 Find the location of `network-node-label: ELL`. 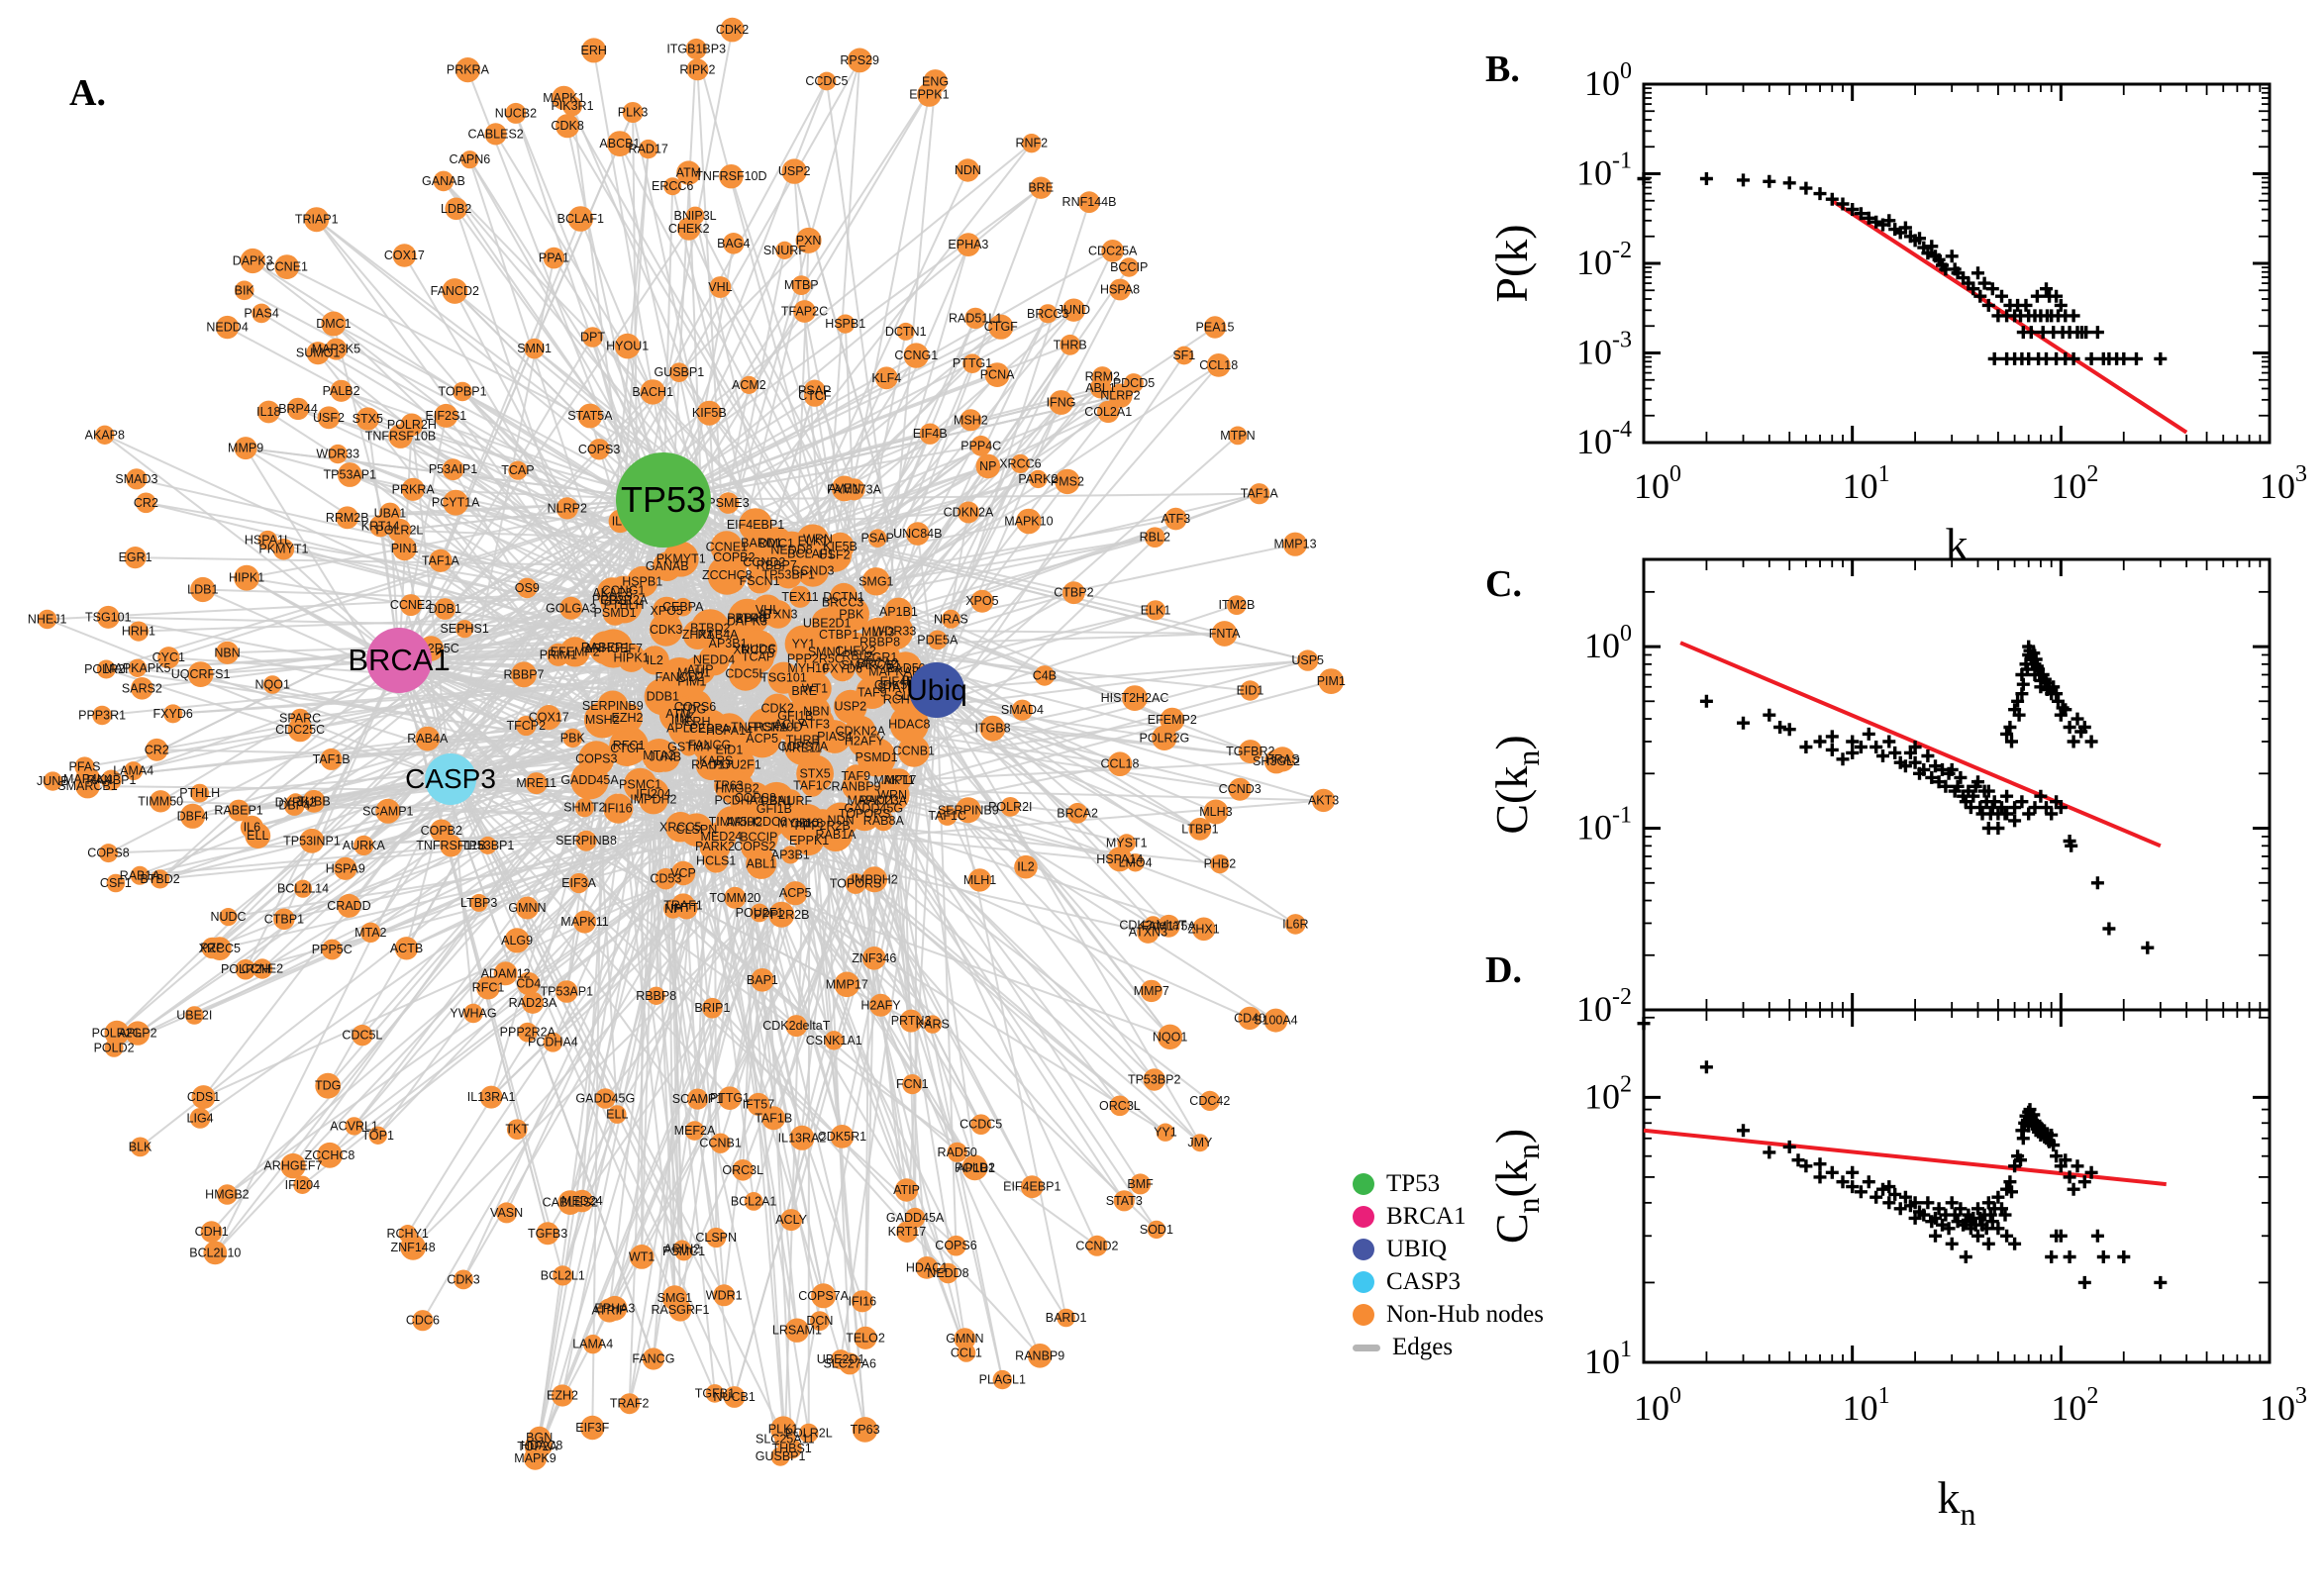

network-node-label: ELL is located at coordinates (617, 1115).